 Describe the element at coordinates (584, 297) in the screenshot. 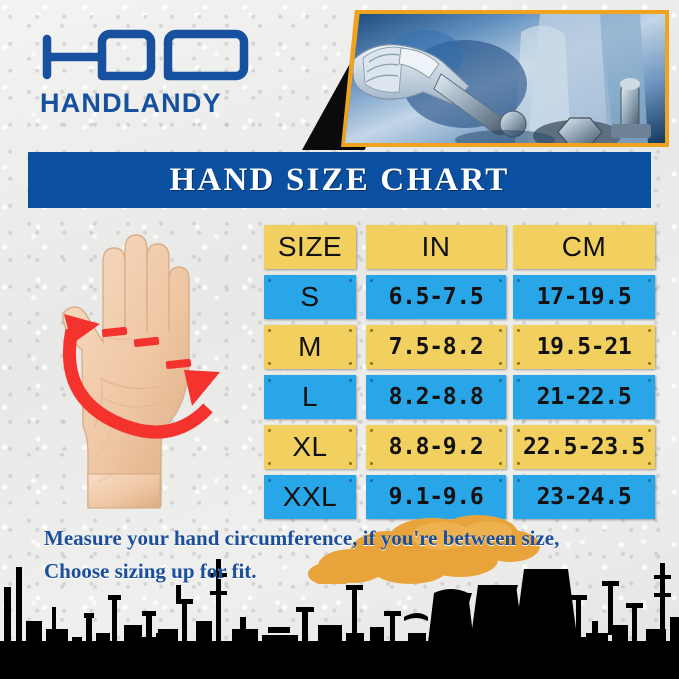

I see `cell-cm: 17-19.5` at that location.